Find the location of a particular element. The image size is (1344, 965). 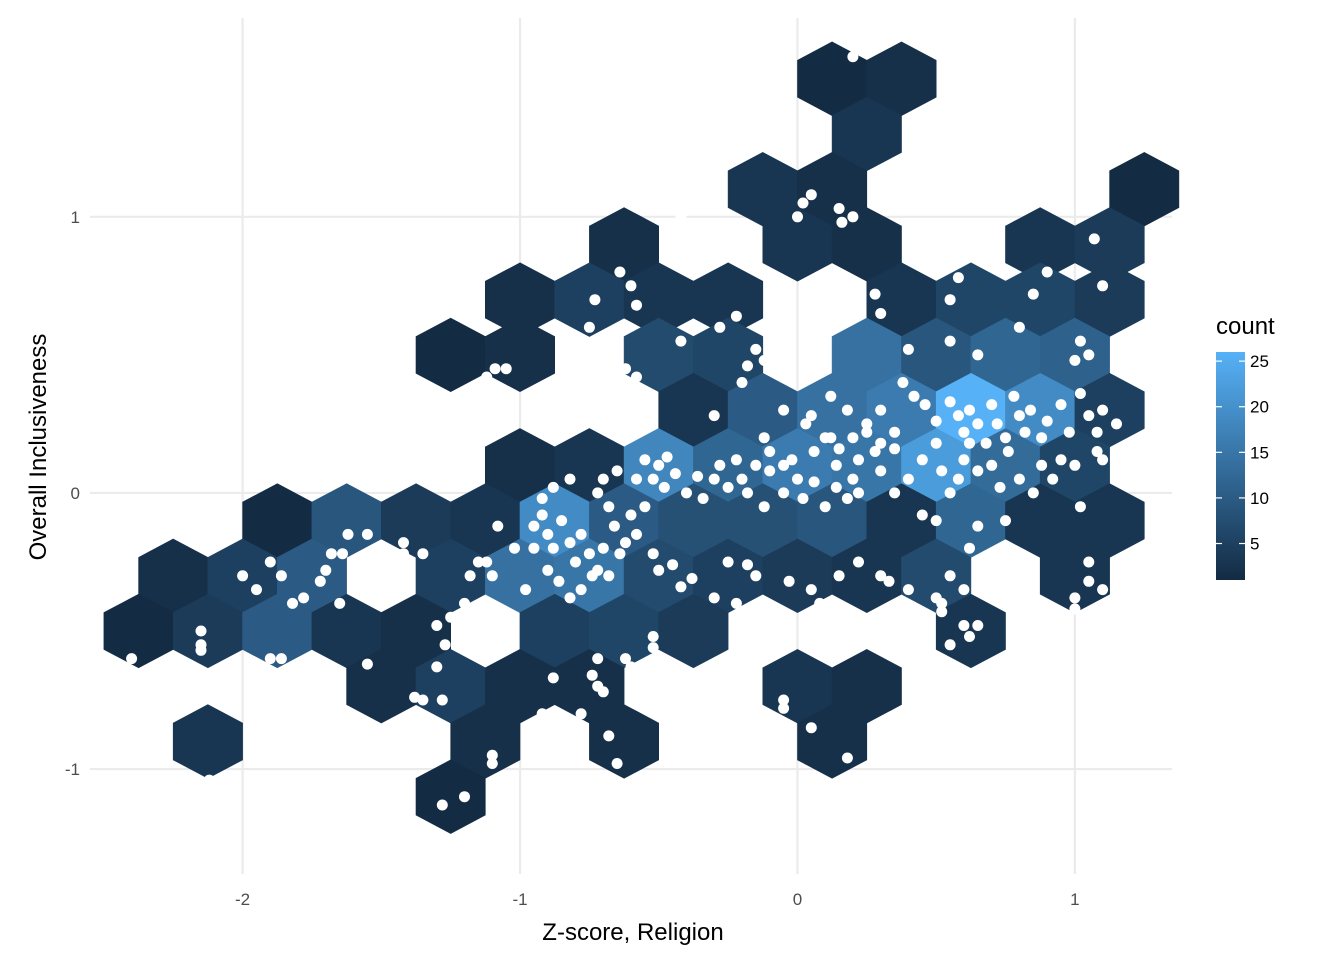

legend-ticks: 5 10 15 20 25 is located at coordinates (1242, 453).